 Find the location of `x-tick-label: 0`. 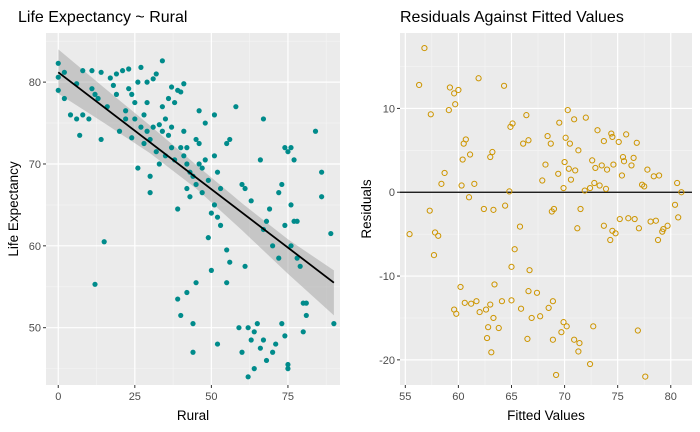

x-tick-label: 0 is located at coordinates (58, 397).